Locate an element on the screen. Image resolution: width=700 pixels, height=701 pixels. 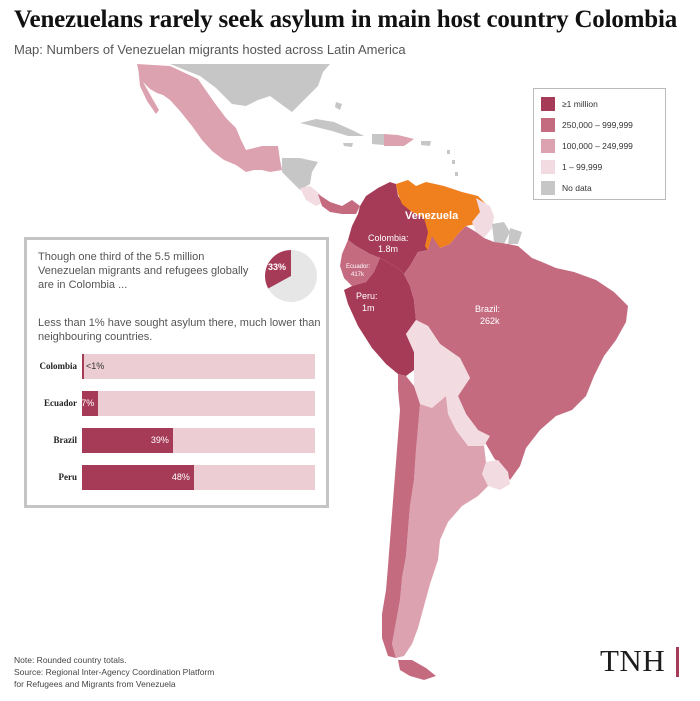
bar-value-label: 48% is located at coordinates (180, 477).